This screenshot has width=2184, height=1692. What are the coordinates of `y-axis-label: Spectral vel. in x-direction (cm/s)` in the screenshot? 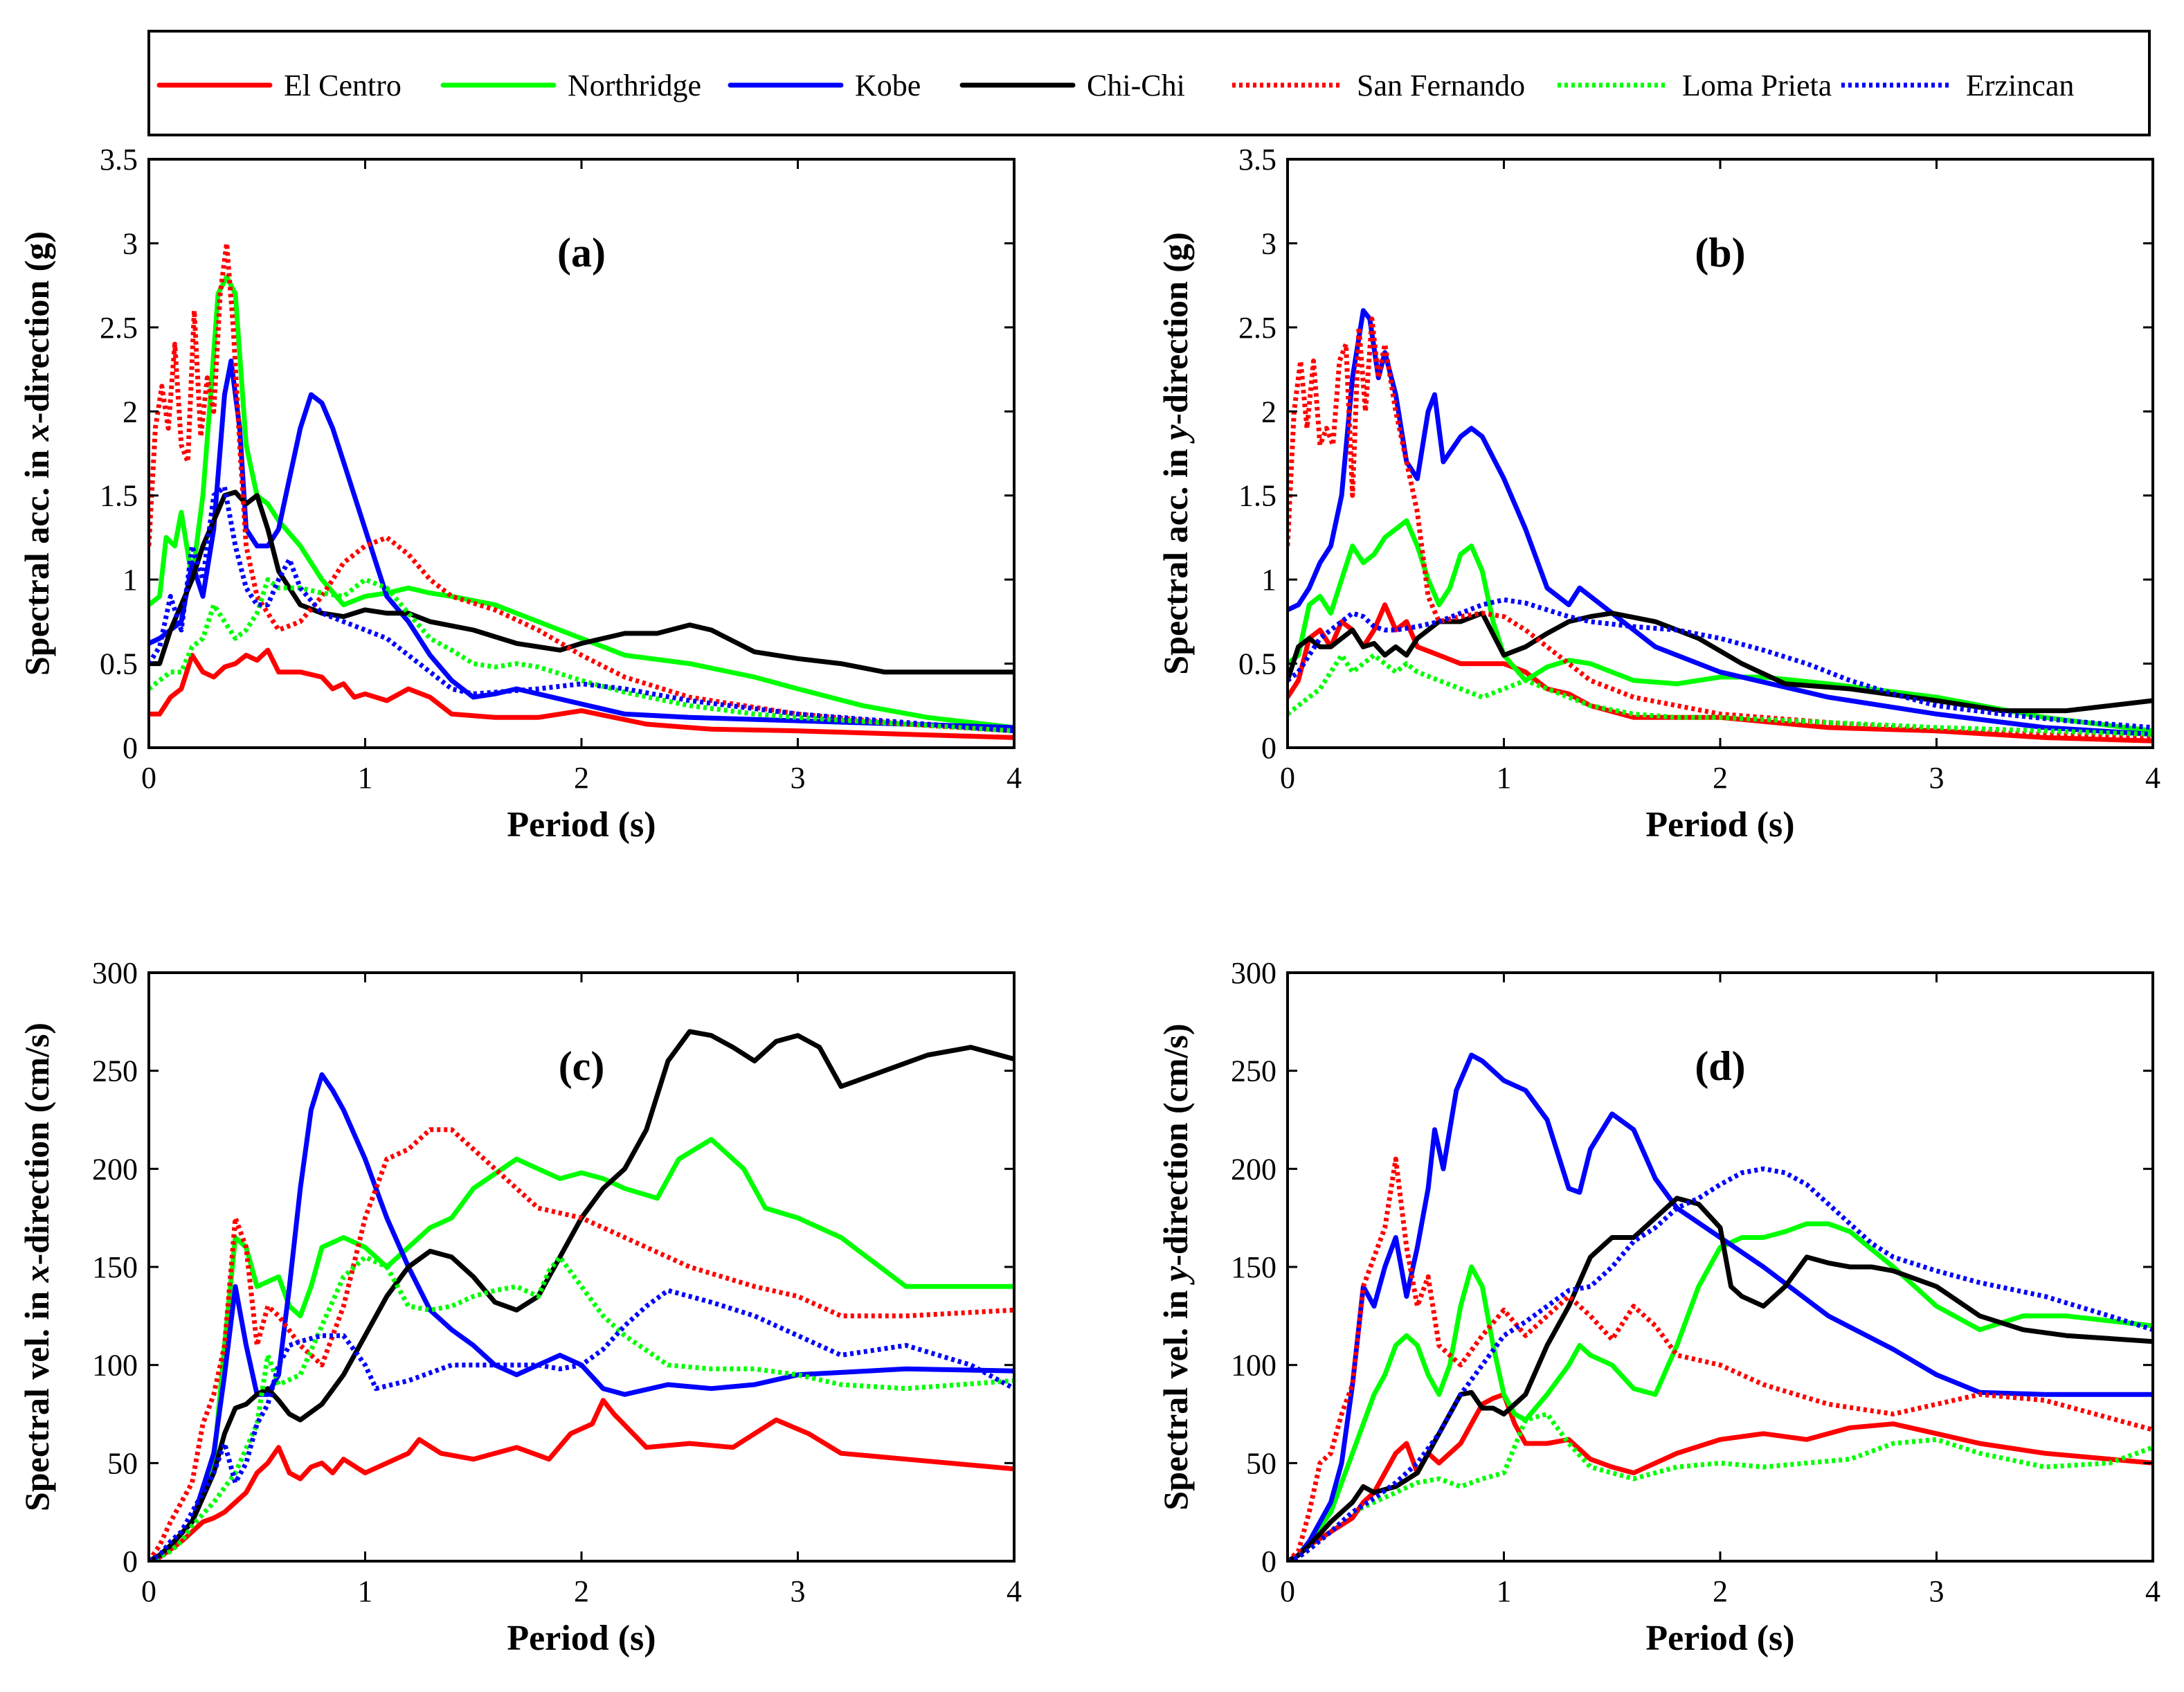 It's located at (36, 1267).